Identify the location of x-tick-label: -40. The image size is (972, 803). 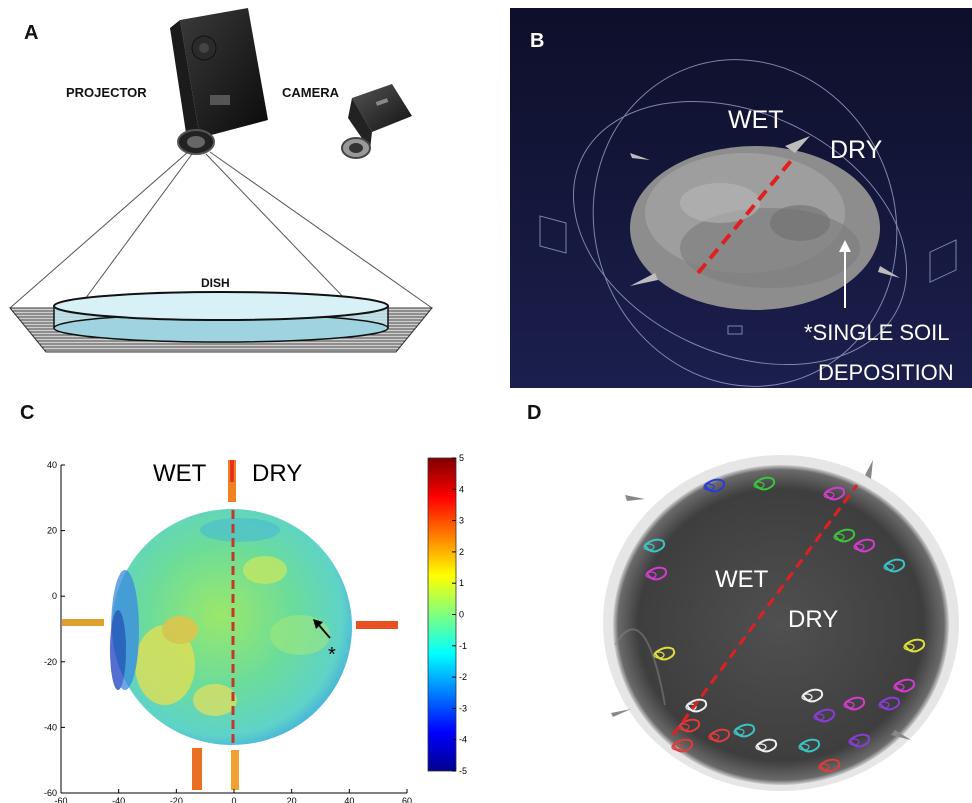
(118, 799).